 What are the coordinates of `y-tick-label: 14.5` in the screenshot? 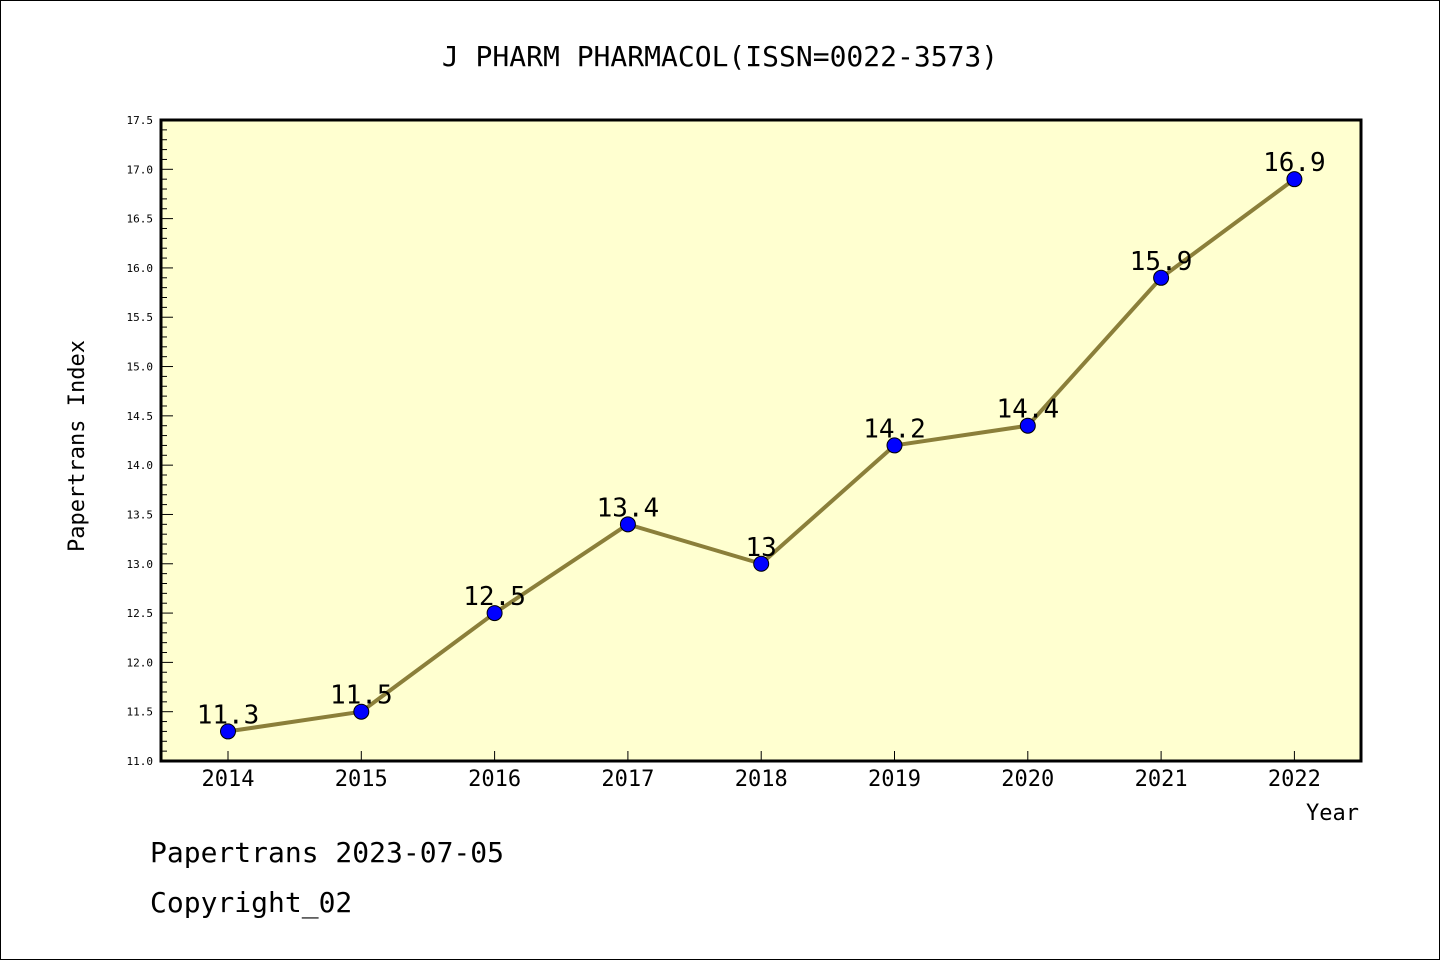 It's located at (140, 416).